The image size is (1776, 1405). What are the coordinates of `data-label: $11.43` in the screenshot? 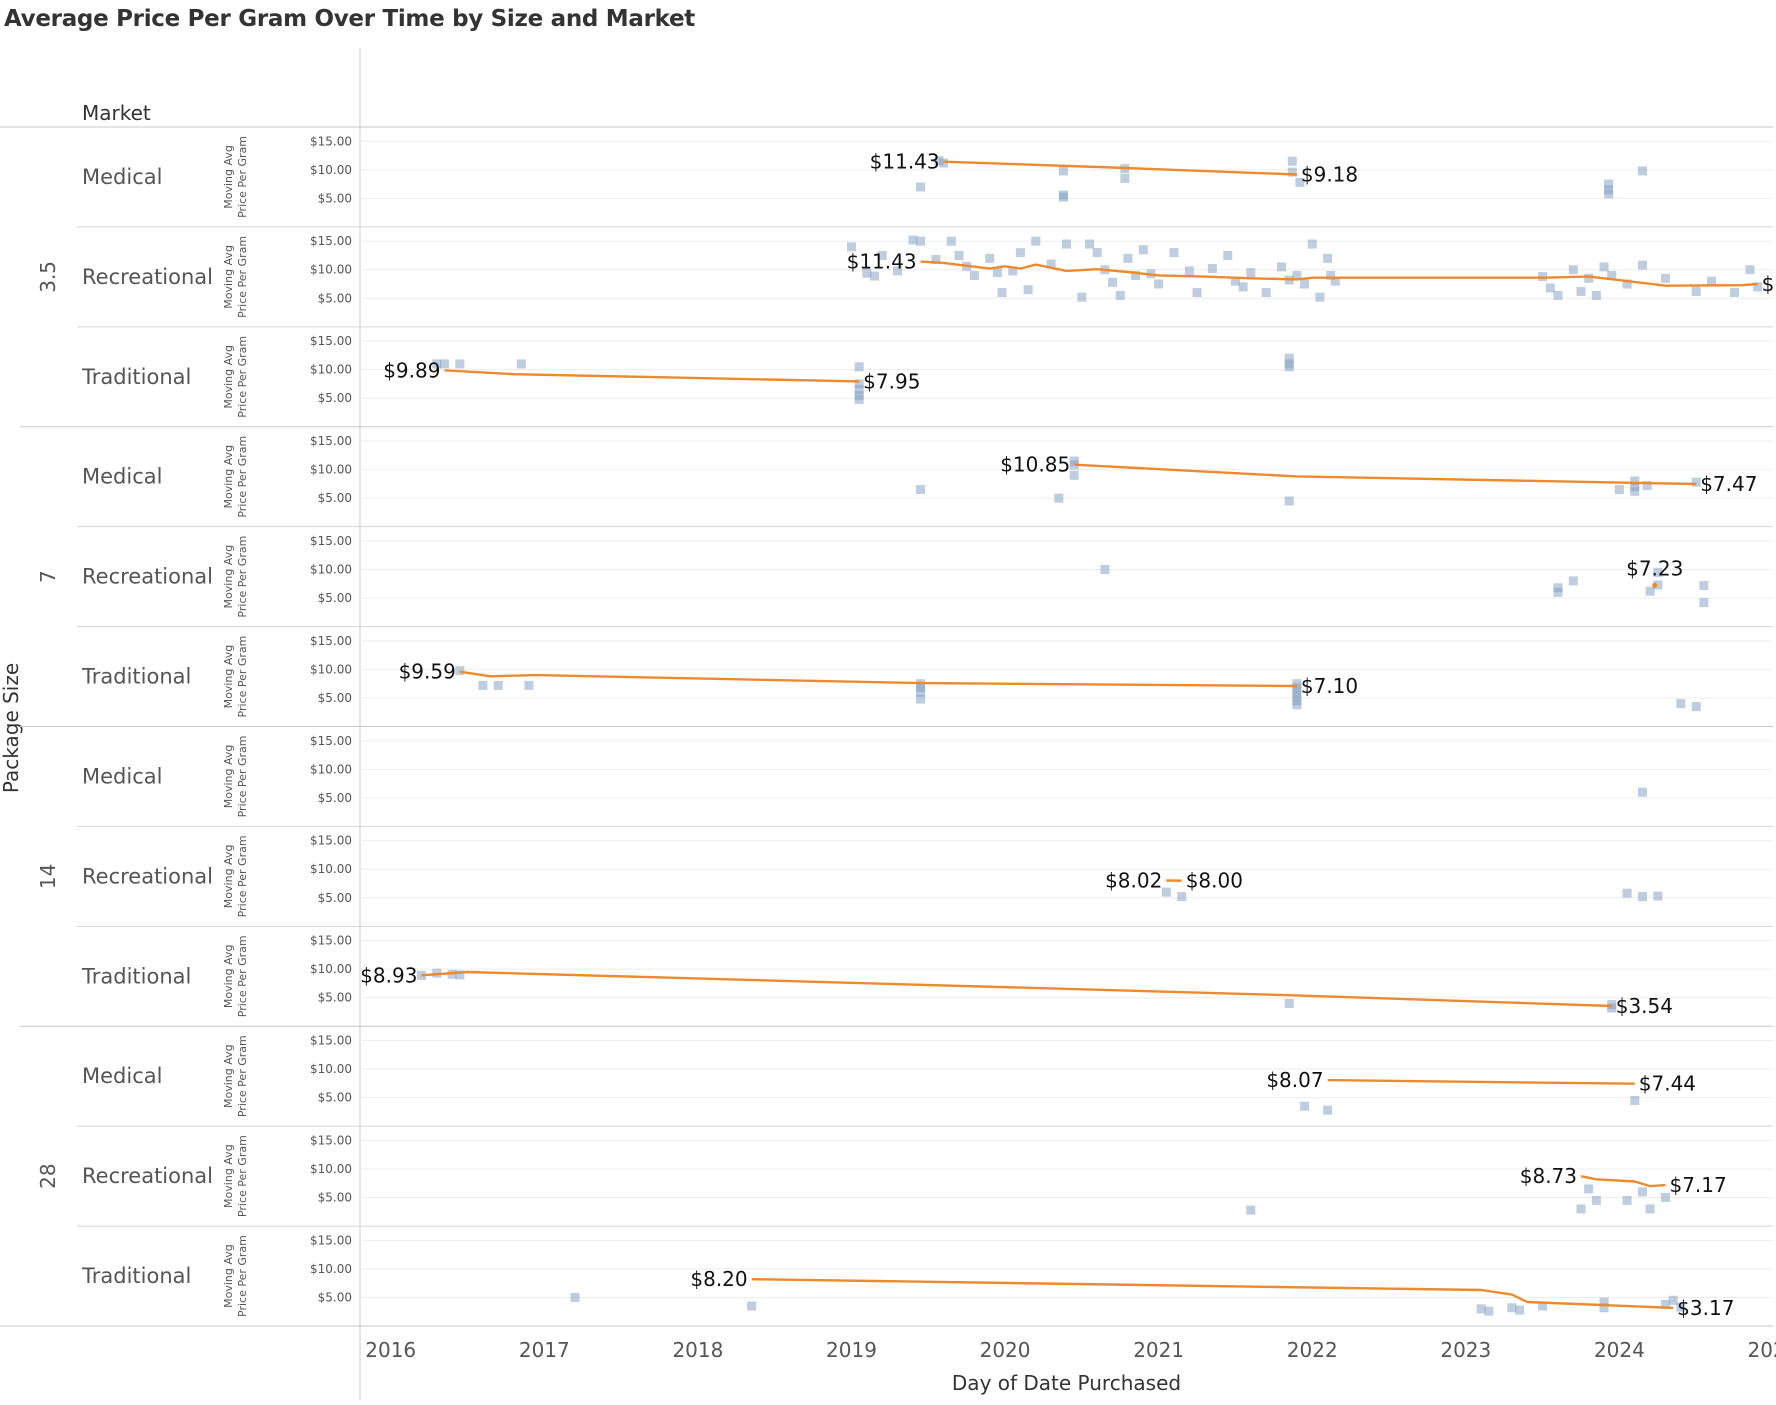 It's located at (882, 262).